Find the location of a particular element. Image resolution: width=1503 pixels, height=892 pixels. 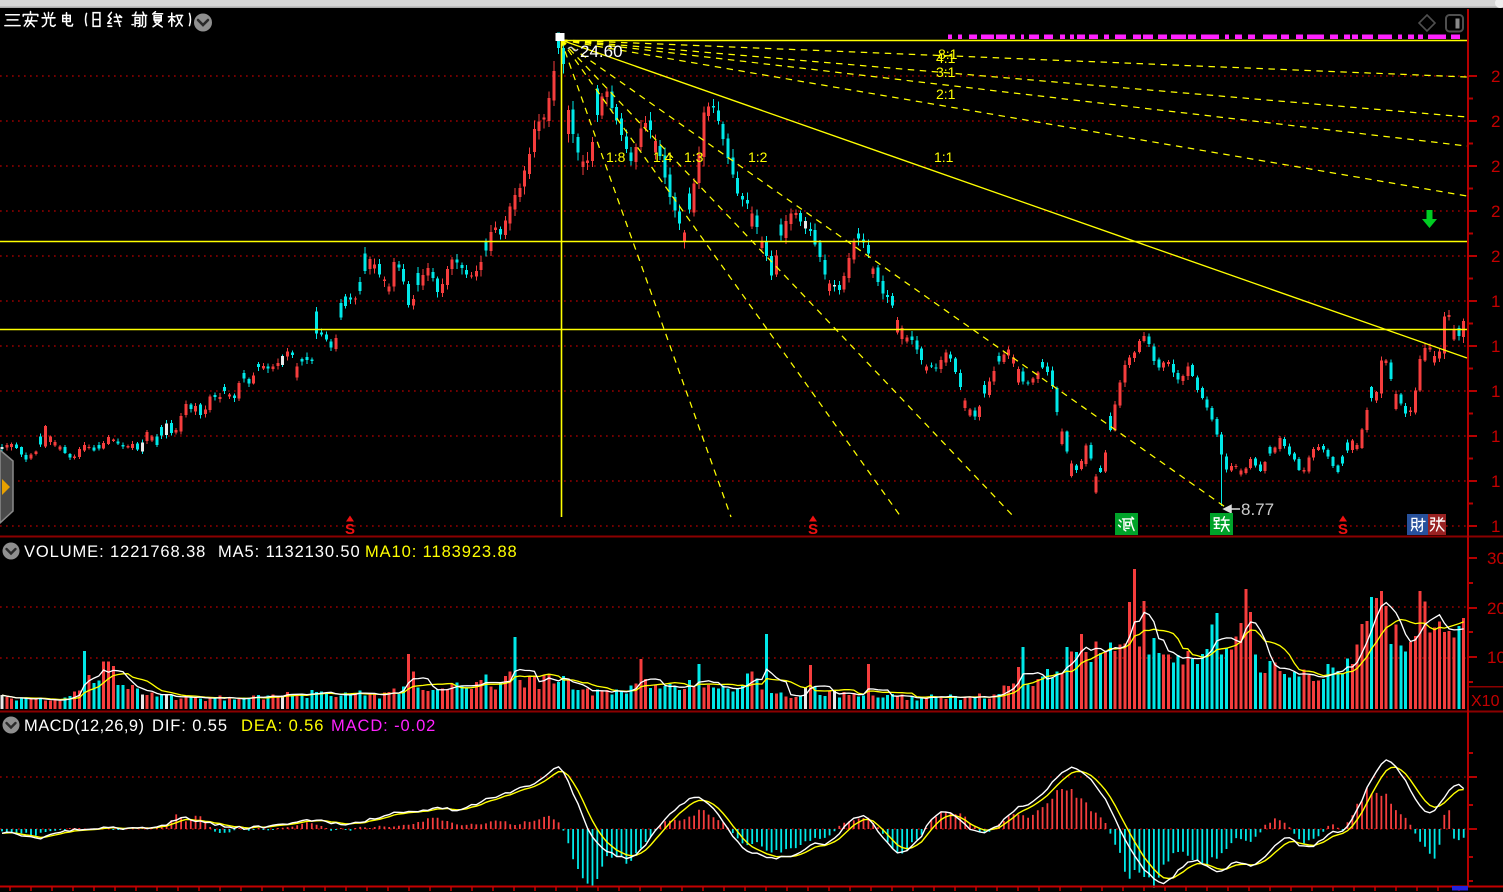

svg-text: 1:1 is located at coordinates (944, 157).